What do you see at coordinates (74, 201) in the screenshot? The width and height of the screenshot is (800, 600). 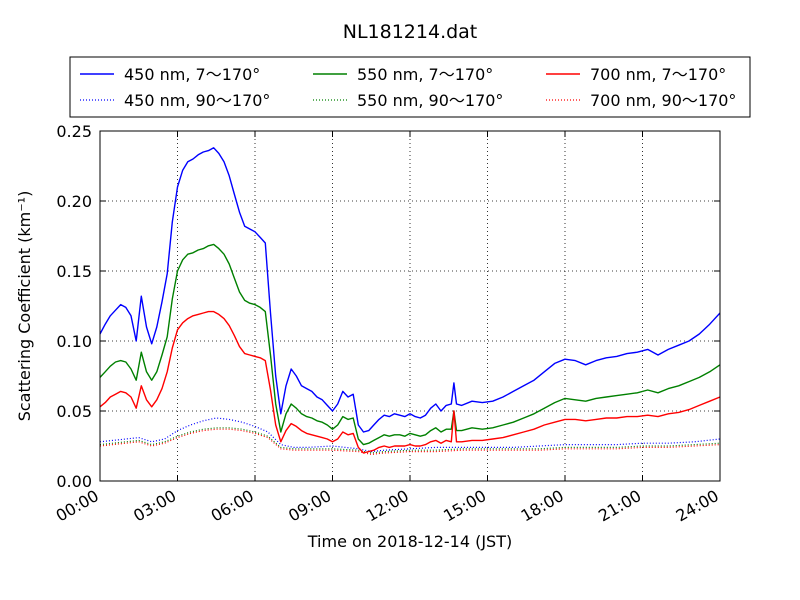 I see `y-tick-label: 0.20` at bounding box center [74, 201].